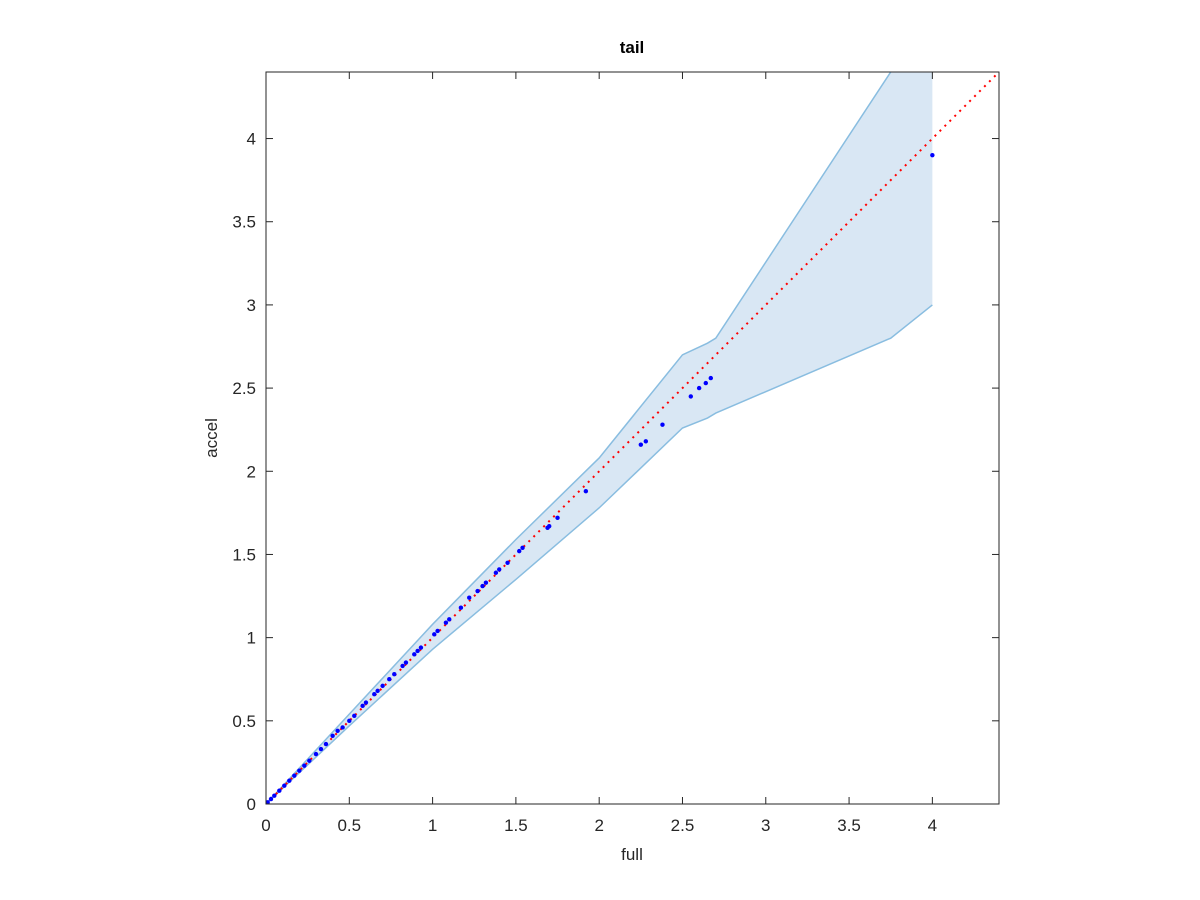 This screenshot has width=1200, height=900. Describe the element at coordinates (932, 825) in the screenshot. I see `x-tick-label: 4` at that location.